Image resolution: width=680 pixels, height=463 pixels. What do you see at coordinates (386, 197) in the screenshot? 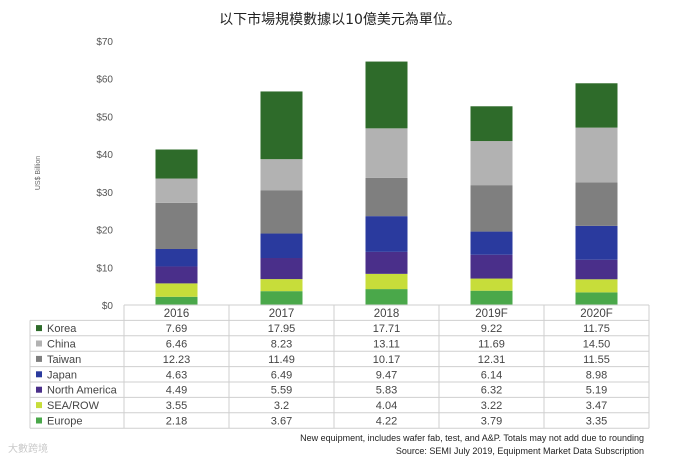
I see `bar-segment-taiwan-2018` at bounding box center [386, 197].